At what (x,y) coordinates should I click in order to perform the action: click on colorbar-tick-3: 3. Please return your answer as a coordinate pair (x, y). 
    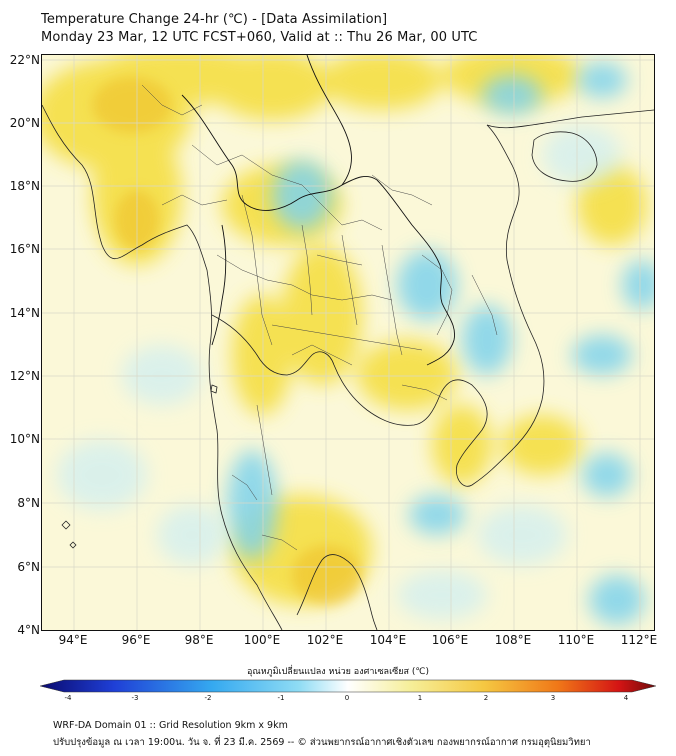
    Looking at the image, I should click on (553, 698).